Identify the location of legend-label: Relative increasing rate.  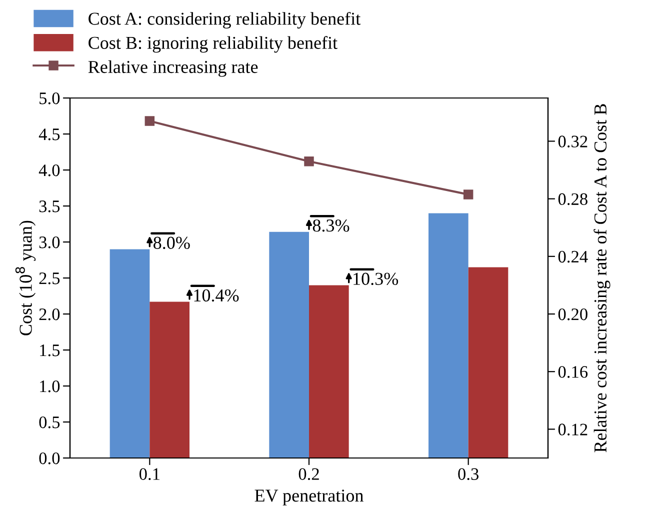
(173, 68).